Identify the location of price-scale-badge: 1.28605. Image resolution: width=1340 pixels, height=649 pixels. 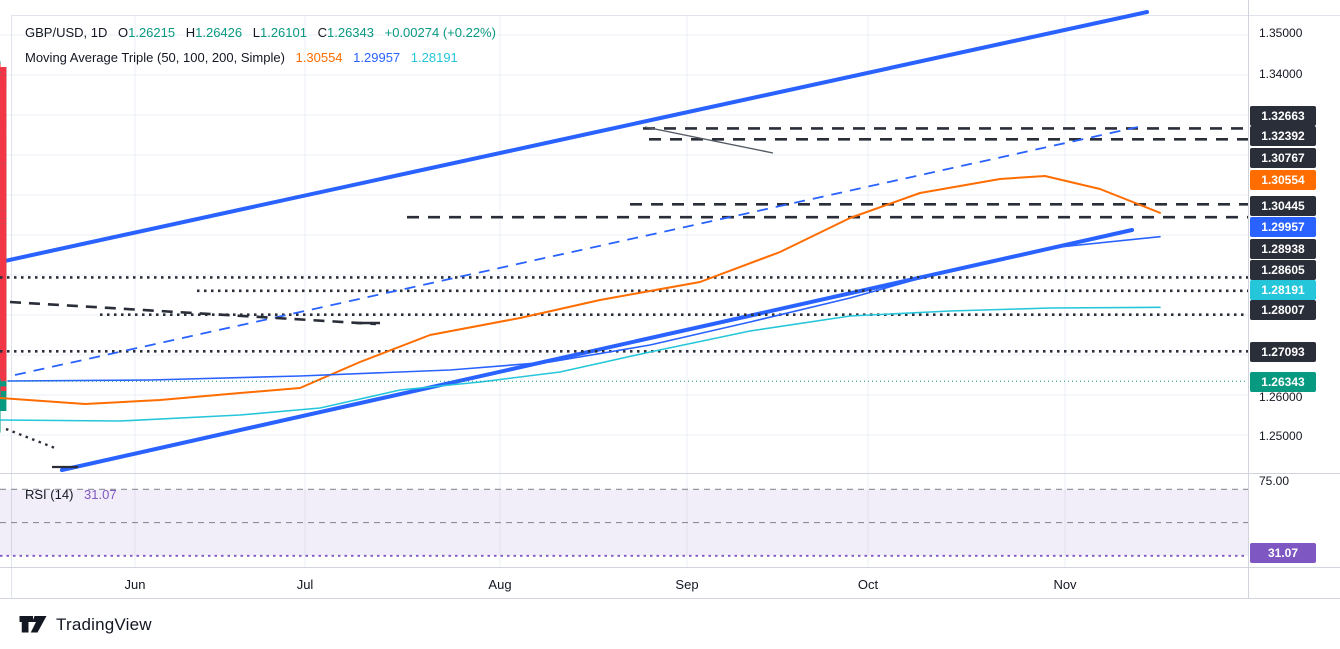
(1283, 270).